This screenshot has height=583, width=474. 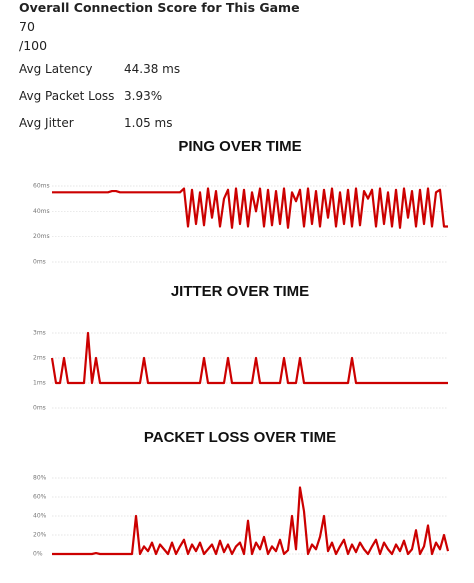 What do you see at coordinates (240, 291) in the screenshot?
I see `chart-title: JITTER OVER TIME` at bounding box center [240, 291].